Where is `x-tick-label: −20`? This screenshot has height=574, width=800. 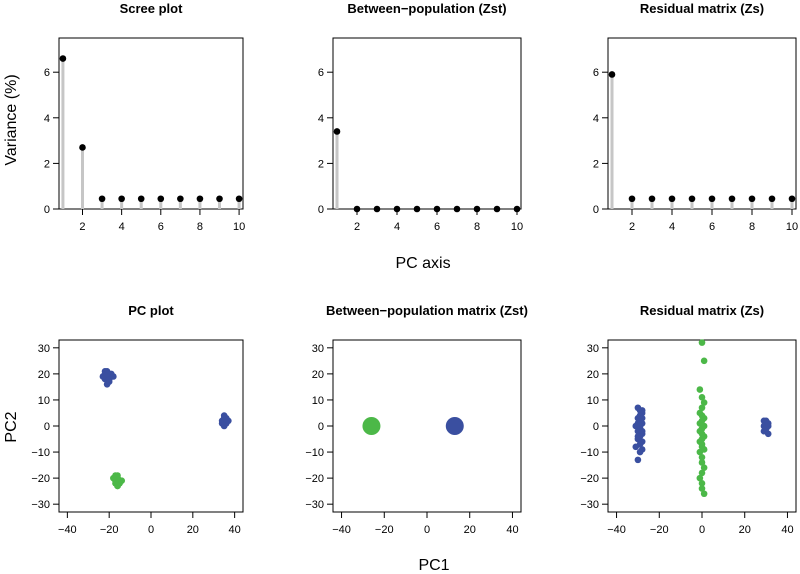
x-tick-label: −20 is located at coordinates (659, 530).